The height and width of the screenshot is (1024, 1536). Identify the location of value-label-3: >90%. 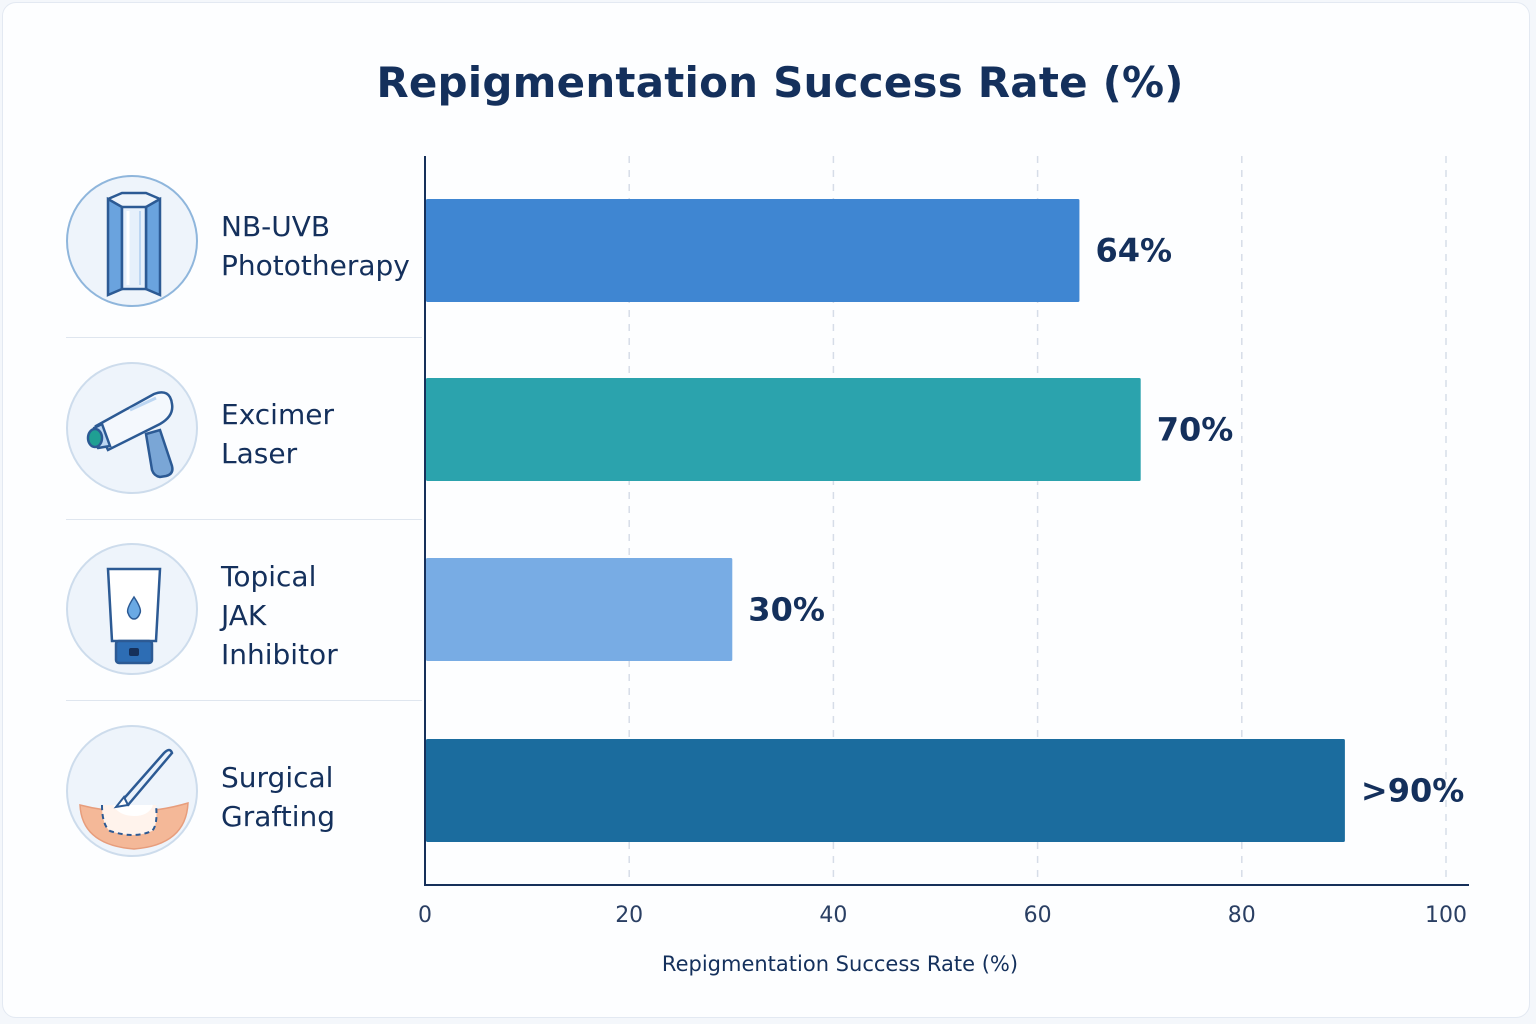
(1412, 791).